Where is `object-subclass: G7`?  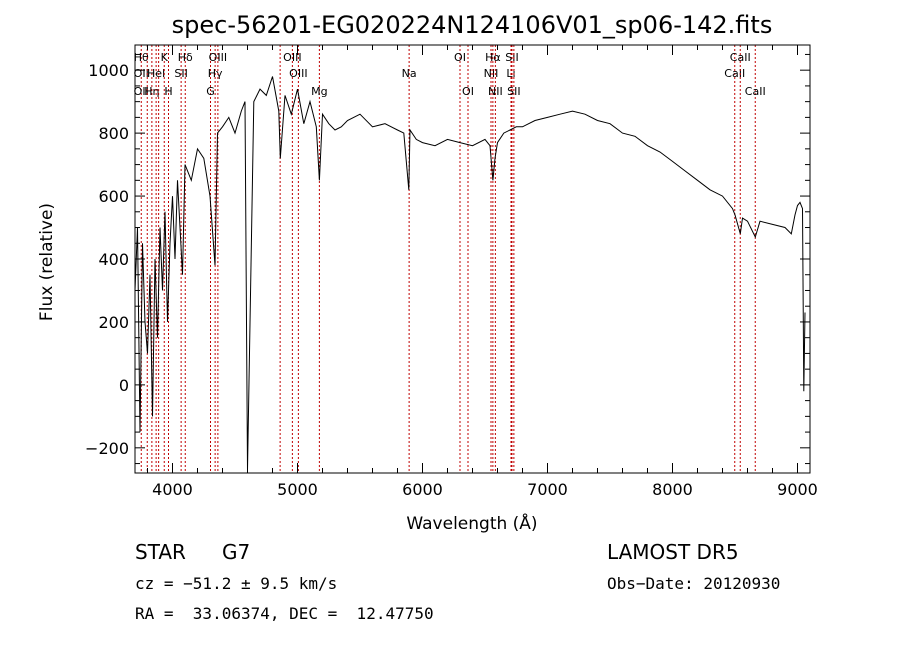
object-subclass: G7 is located at coordinates (236, 552).